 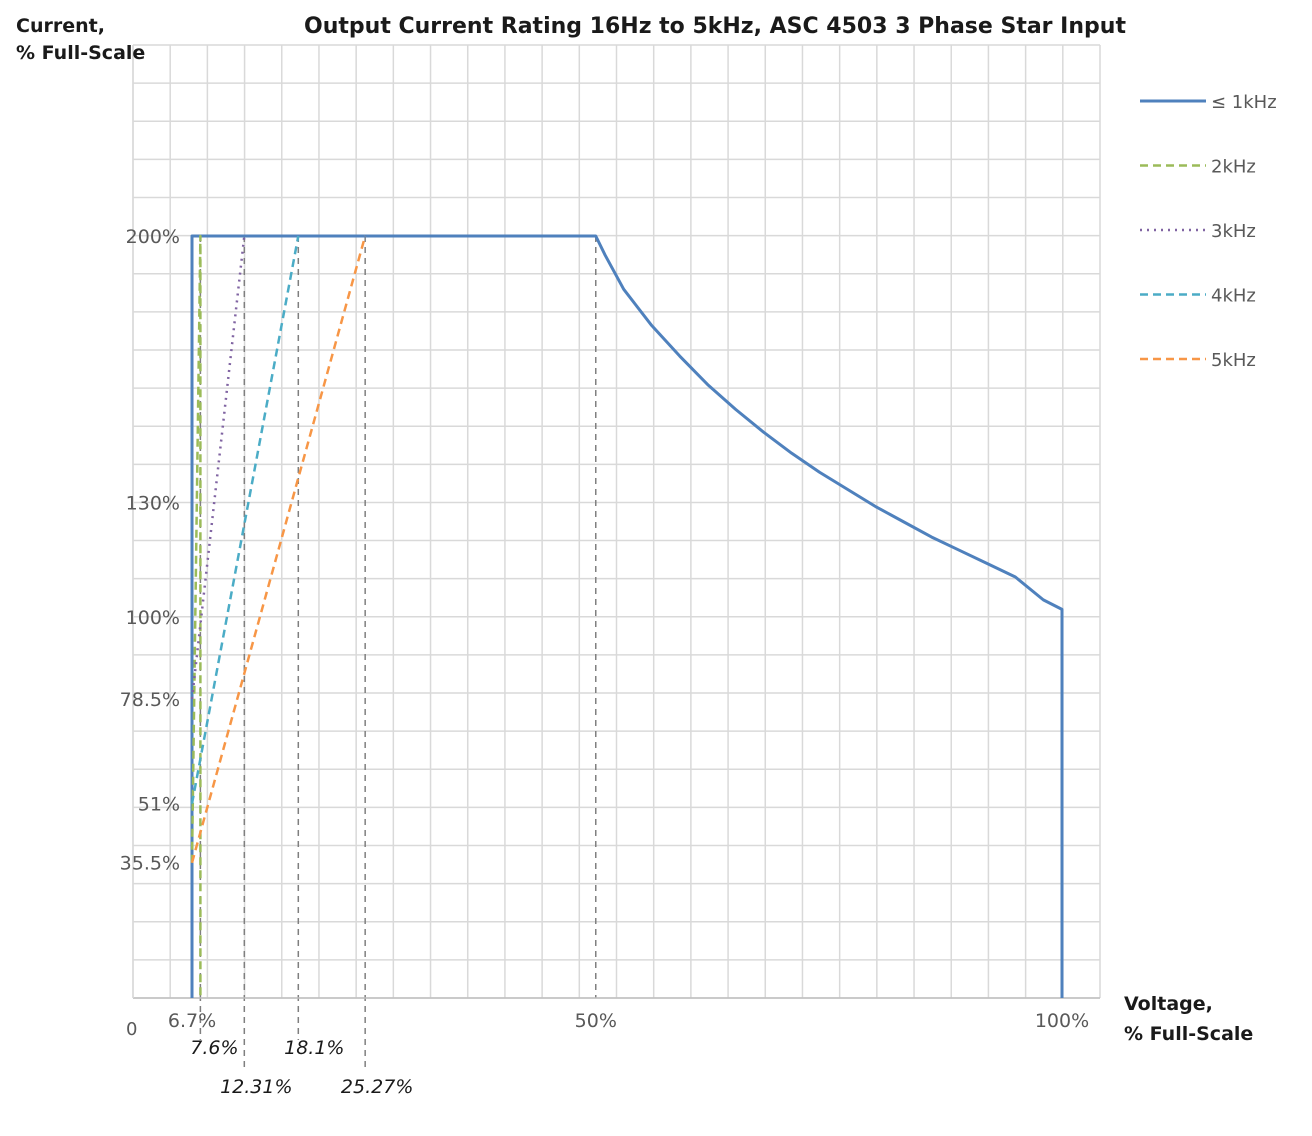 I want to click on y-axis-label: % Full-Scale, so click(x=80, y=53).